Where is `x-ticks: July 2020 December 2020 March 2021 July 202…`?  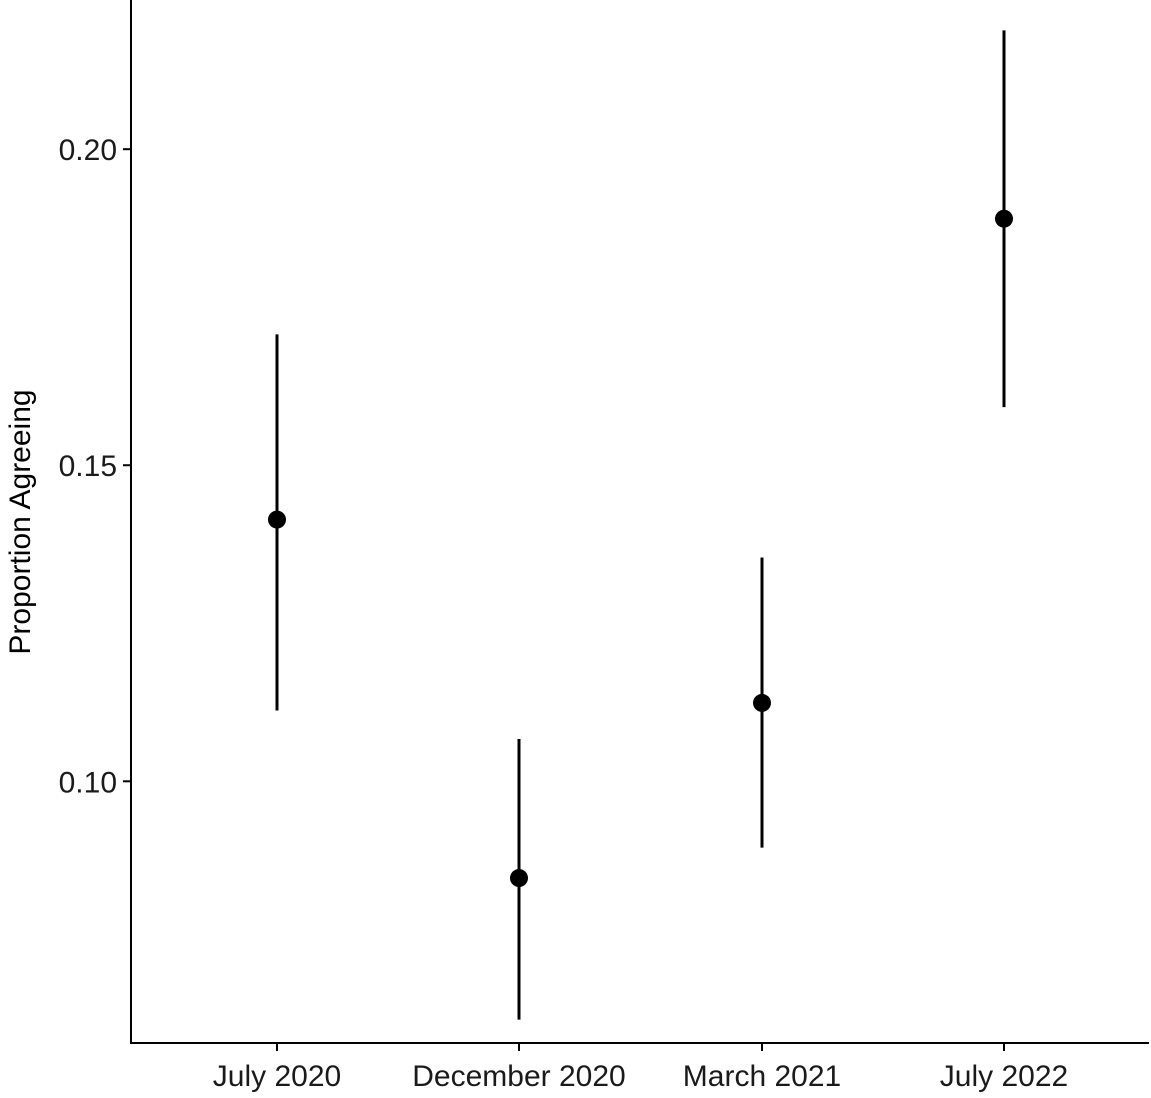
x-ticks: July 2020 December 2020 March 2021 July 202… is located at coordinates (640, 1068).